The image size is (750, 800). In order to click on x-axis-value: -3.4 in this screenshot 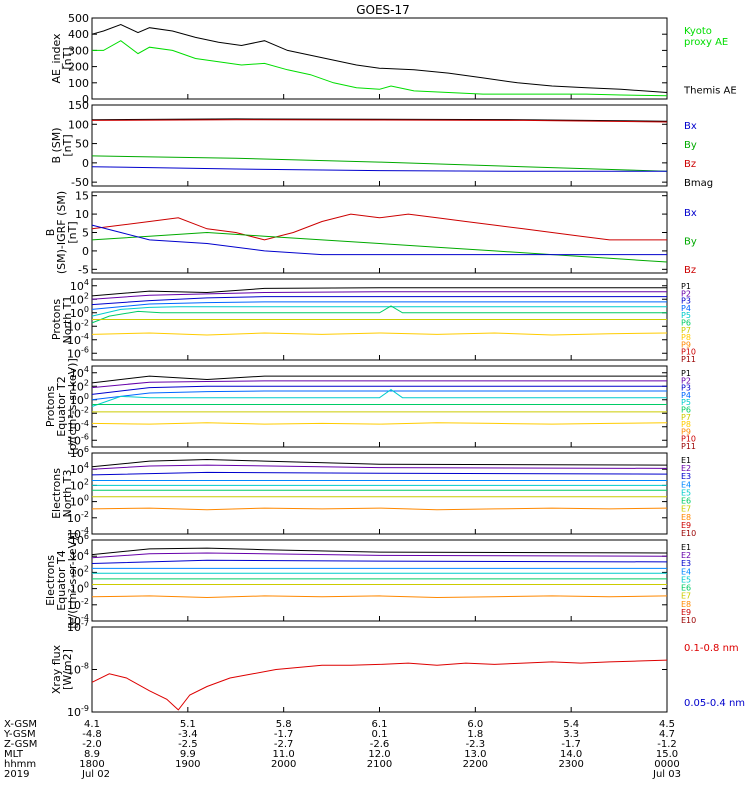, I will do `click(188, 734)`.